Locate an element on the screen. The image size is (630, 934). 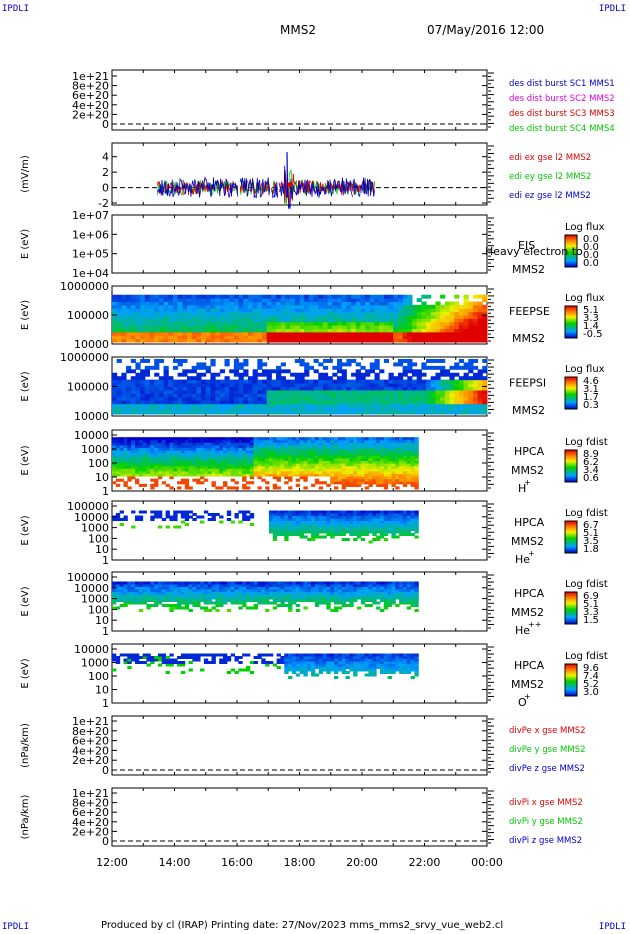
legend-entry: edi ez gse l2 MMS2 is located at coordinates (550, 196).